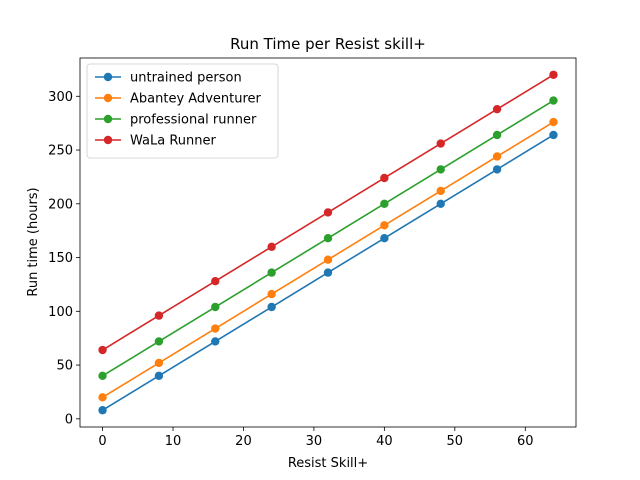 The image size is (640, 480). I want to click on legend-box, so click(182, 111).